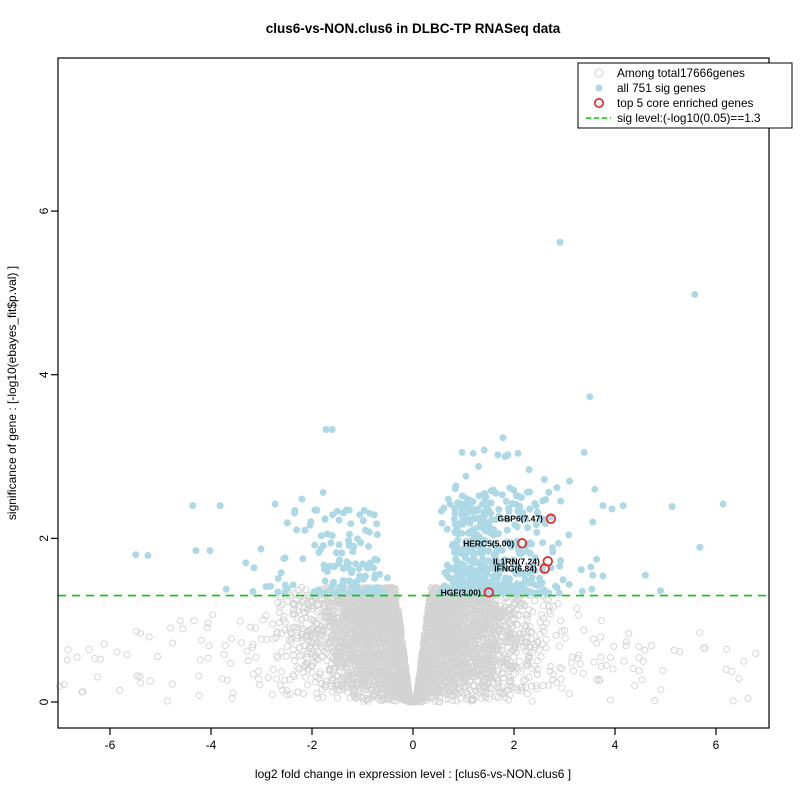 The width and height of the screenshot is (800, 805). I want to click on x-tick-label: 4, so click(615, 745).